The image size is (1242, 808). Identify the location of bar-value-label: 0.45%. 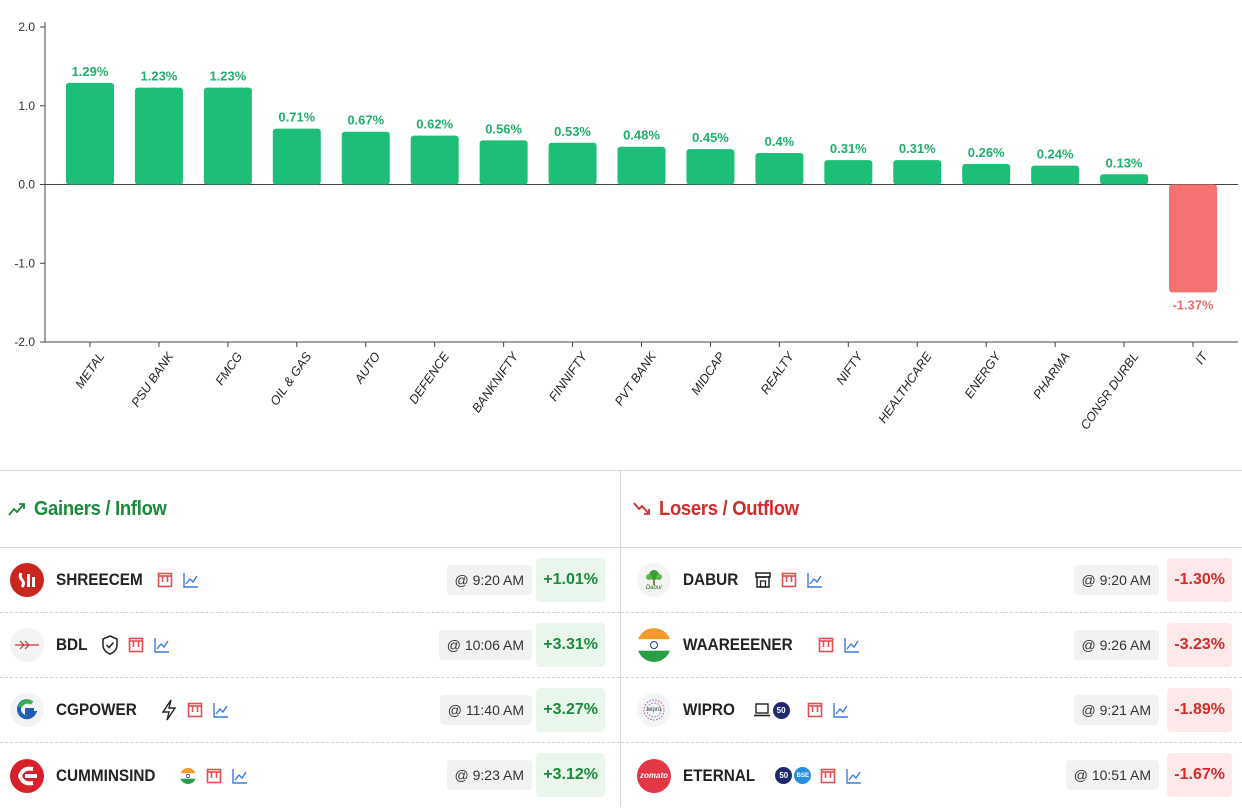
(710, 137).